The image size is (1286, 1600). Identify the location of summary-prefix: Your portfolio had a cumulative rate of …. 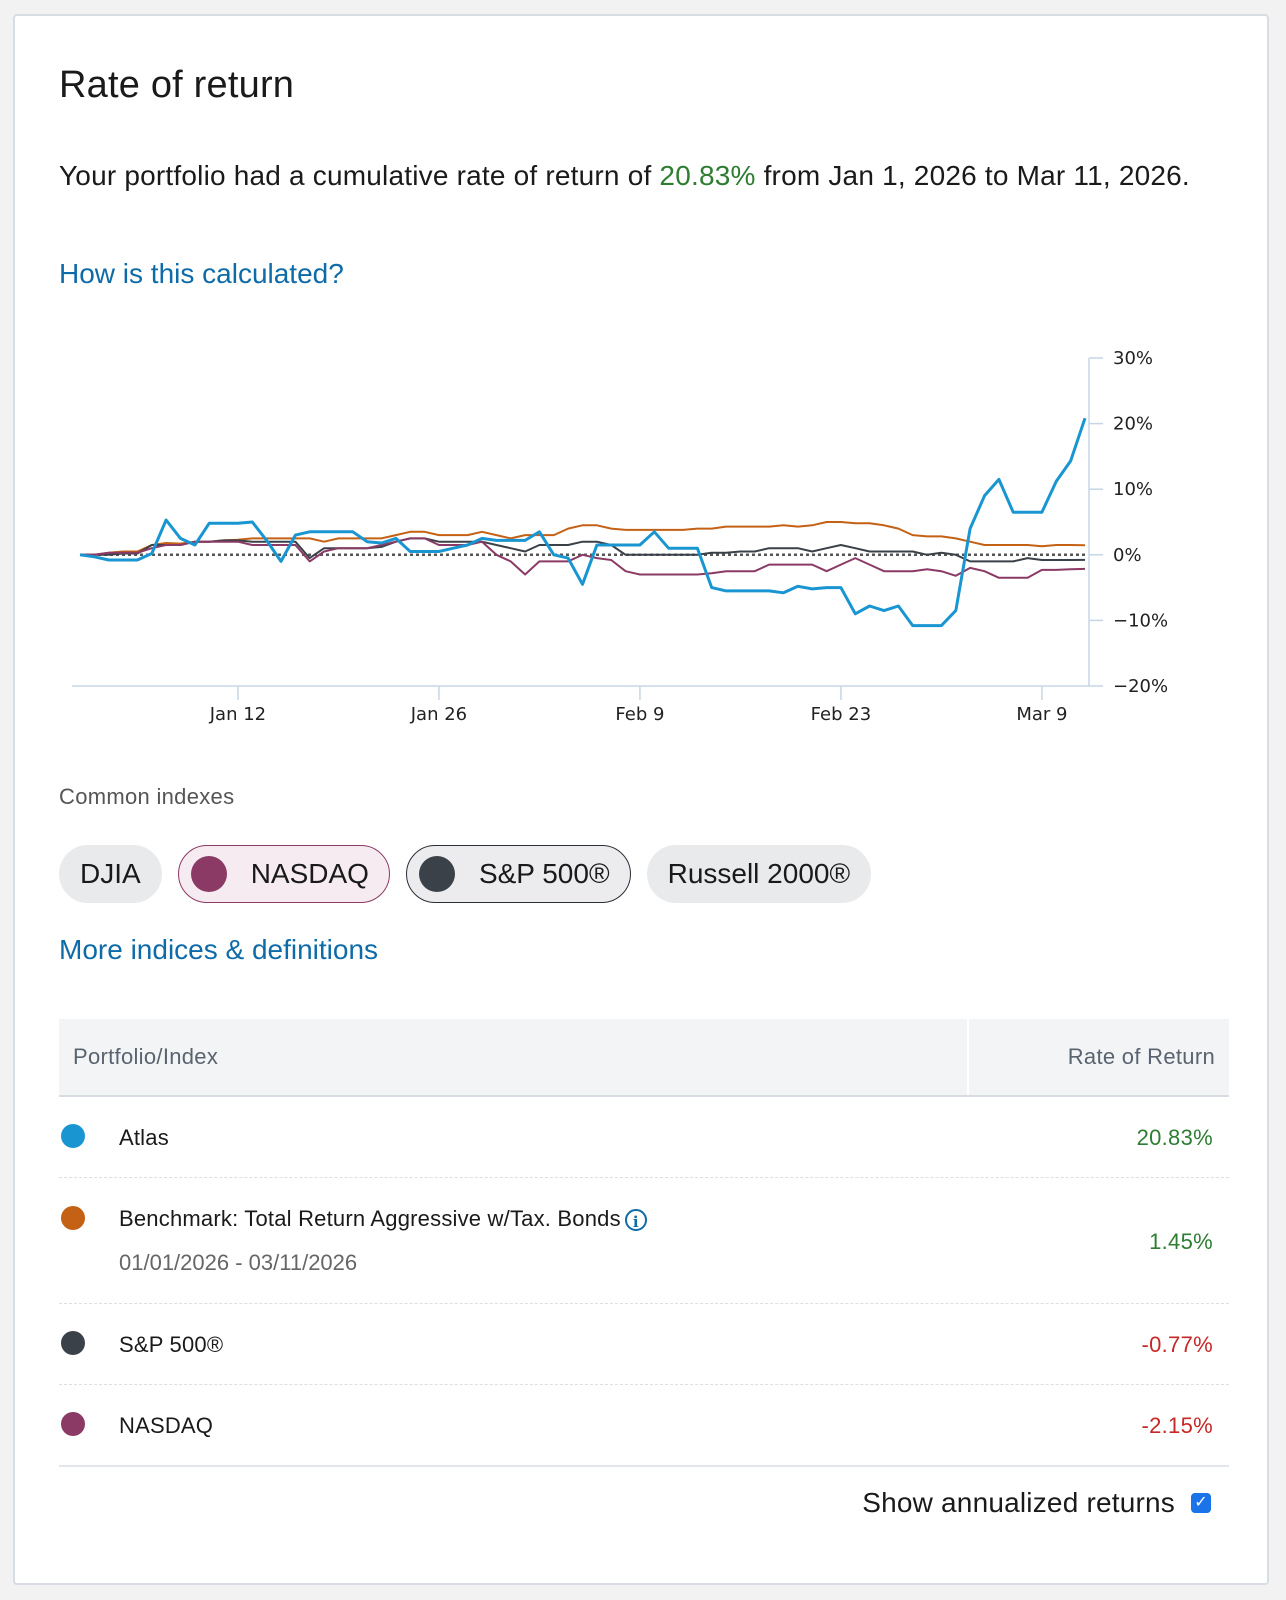
(359, 175).